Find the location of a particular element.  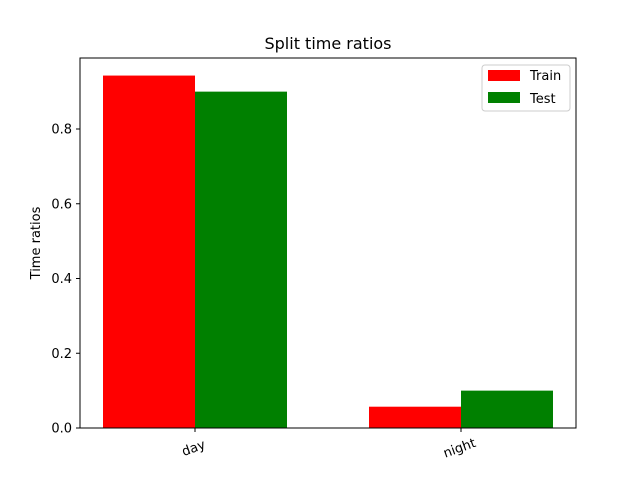

y-tick-label: 0.2 is located at coordinates (61, 354).